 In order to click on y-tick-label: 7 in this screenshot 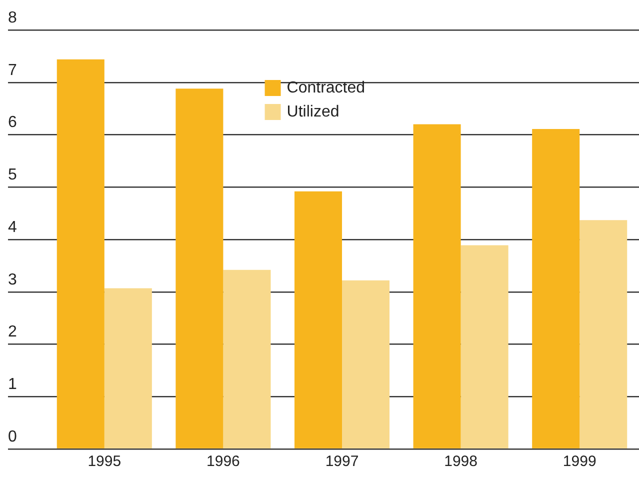, I will do `click(12, 70)`.